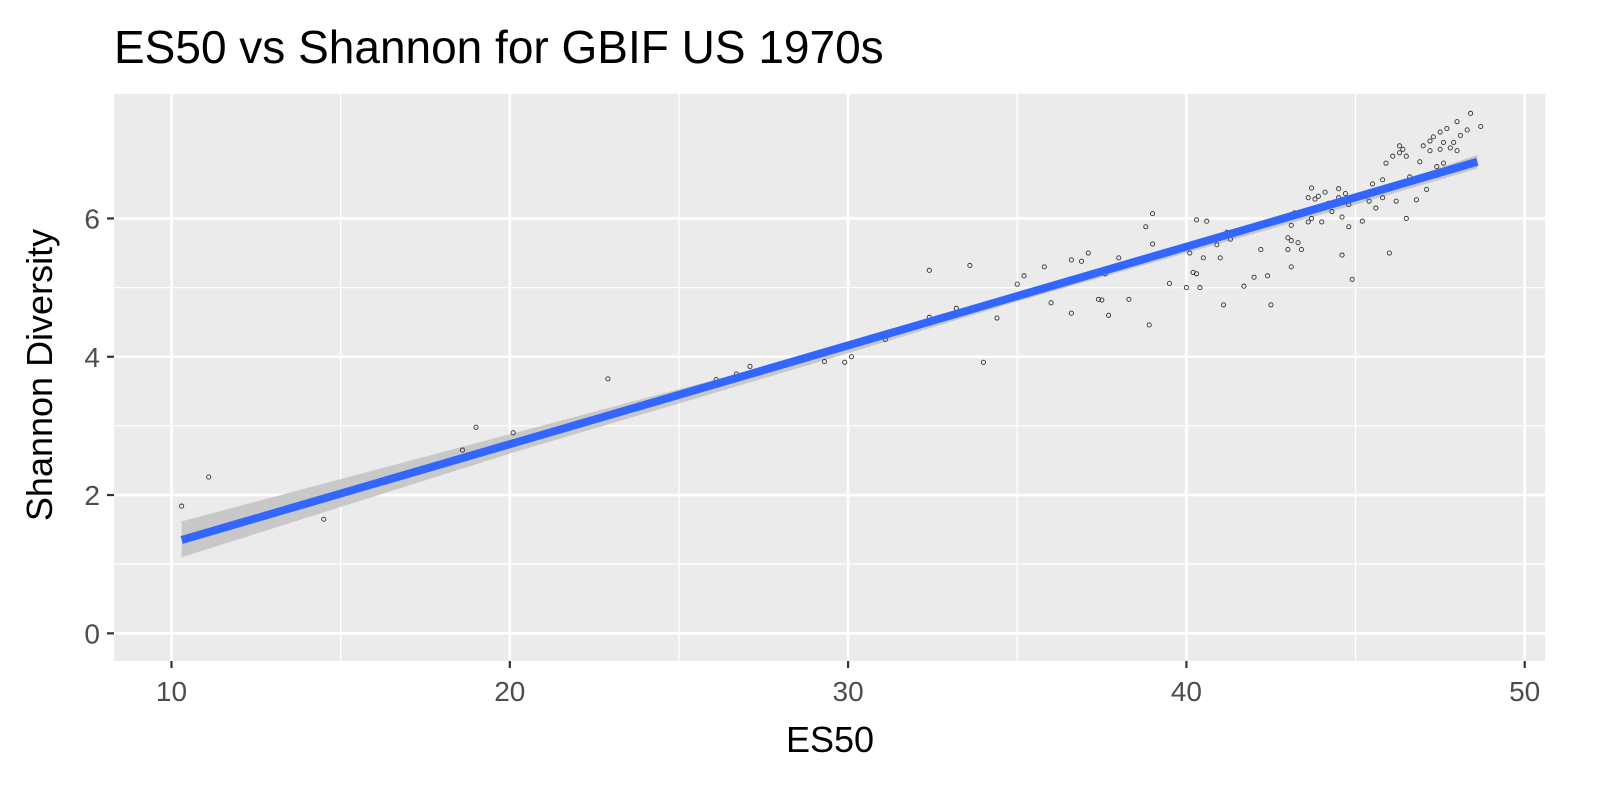 The width and height of the screenshot is (1600, 800). What do you see at coordinates (1524, 691) in the screenshot?
I see `x-tick-label: 50` at bounding box center [1524, 691].